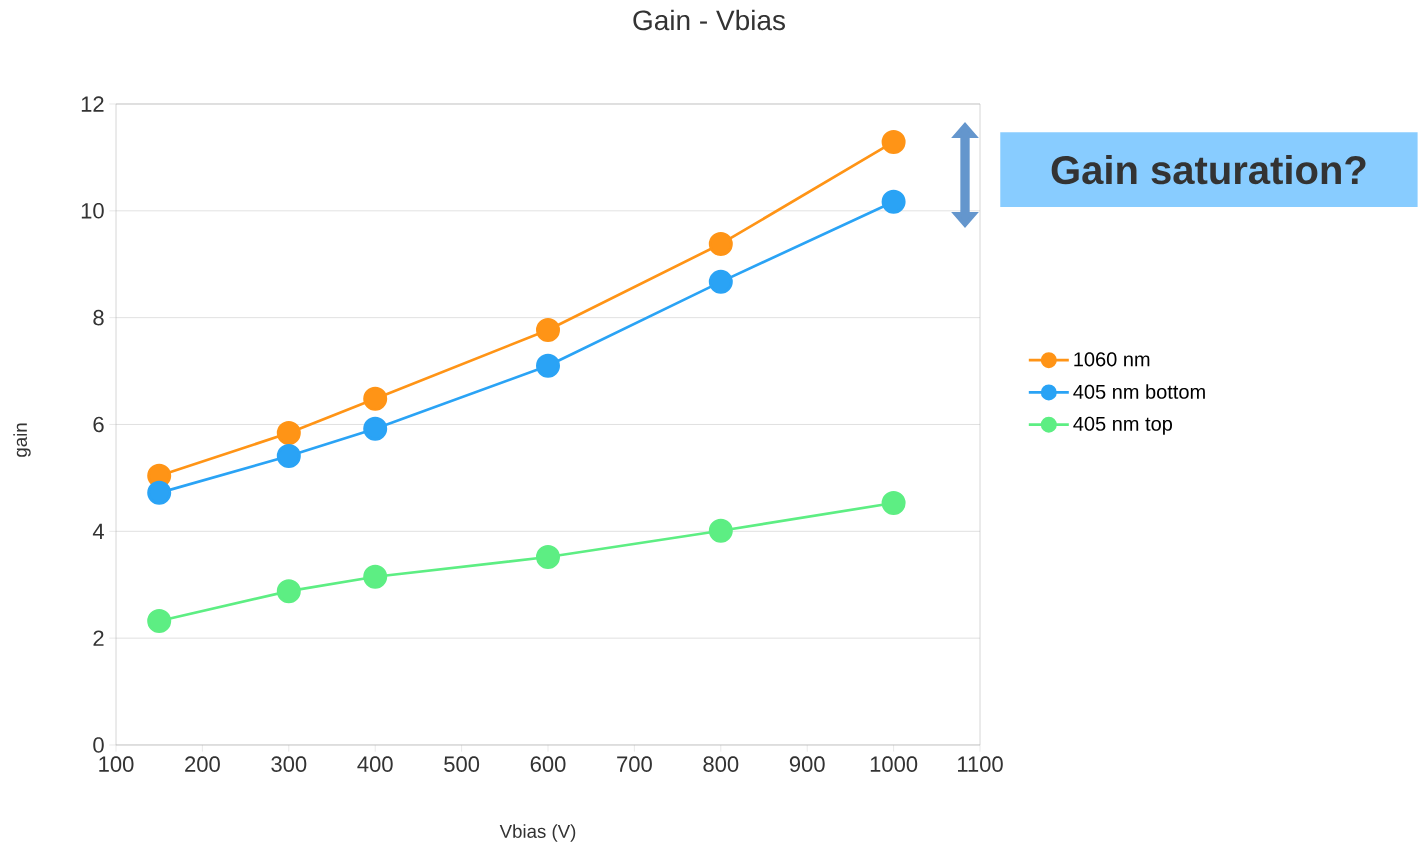 This screenshot has width=1418, height=848. I want to click on y-tick-label: 6, so click(98, 424).